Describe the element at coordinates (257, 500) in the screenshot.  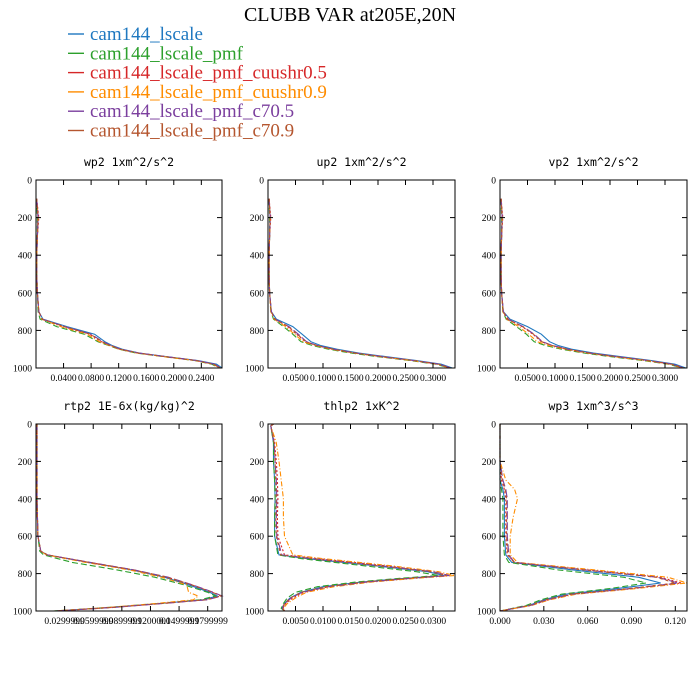
I see `y-tick-label-4-2: 400` at that location.